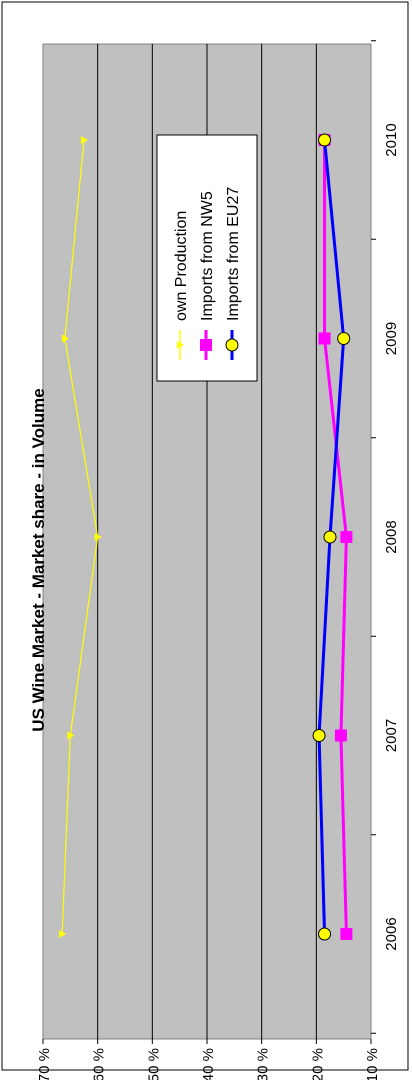 Image resolution: width=412 pixels, height=1080 pixels. I want to click on y-tick-label: 60 %, so click(99, 1064).